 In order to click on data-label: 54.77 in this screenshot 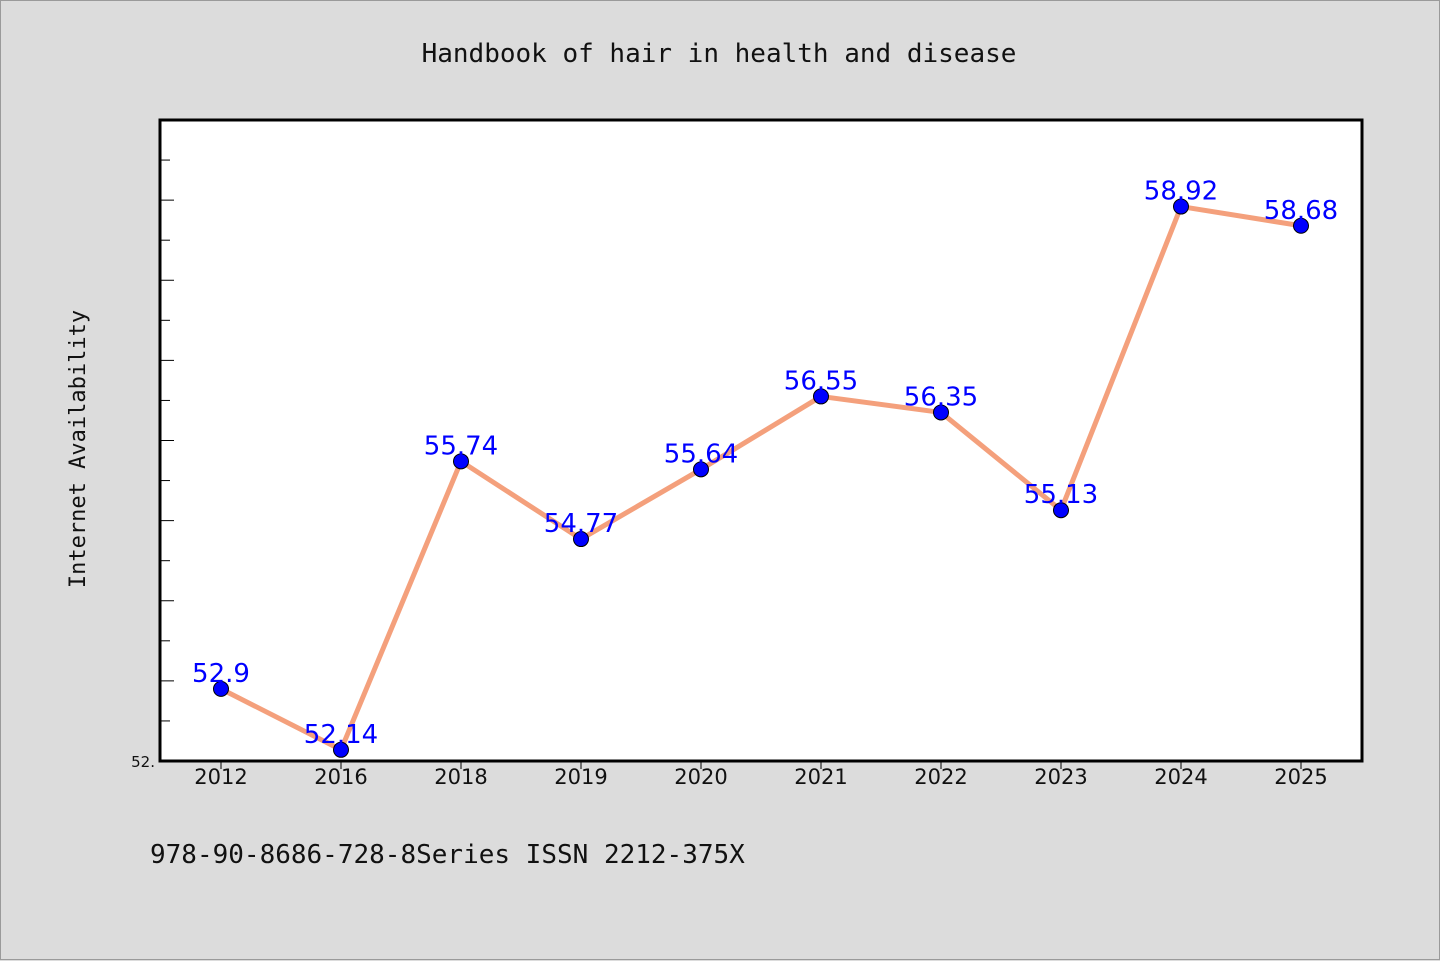, I will do `click(581, 524)`.